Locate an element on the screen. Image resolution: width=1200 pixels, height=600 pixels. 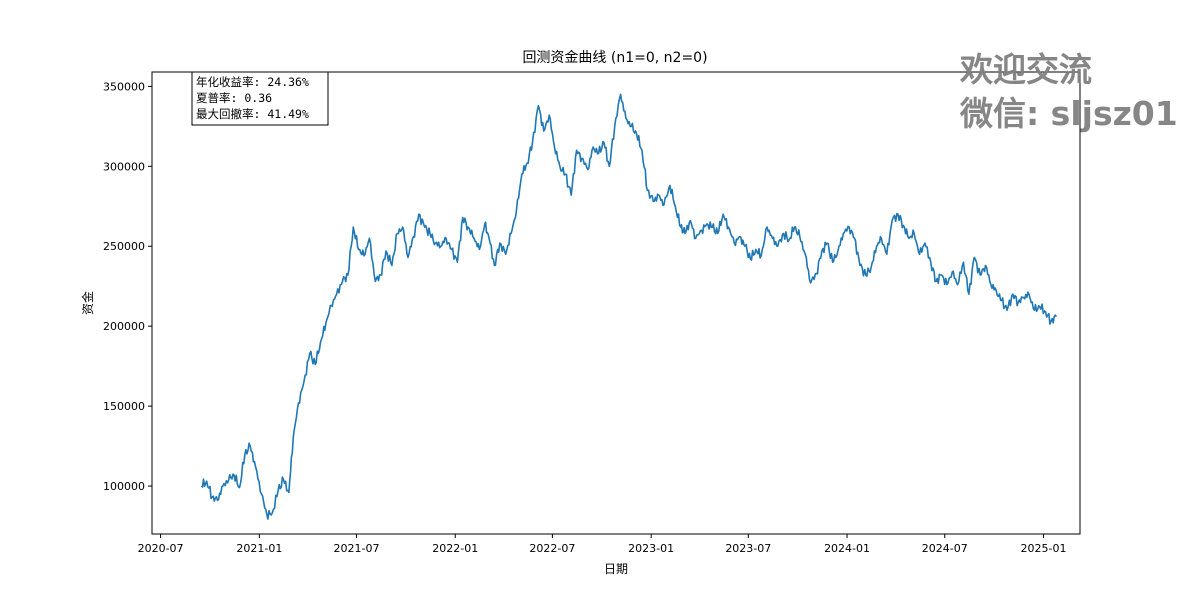
y-tick-label: 150000 is located at coordinates (124, 406).